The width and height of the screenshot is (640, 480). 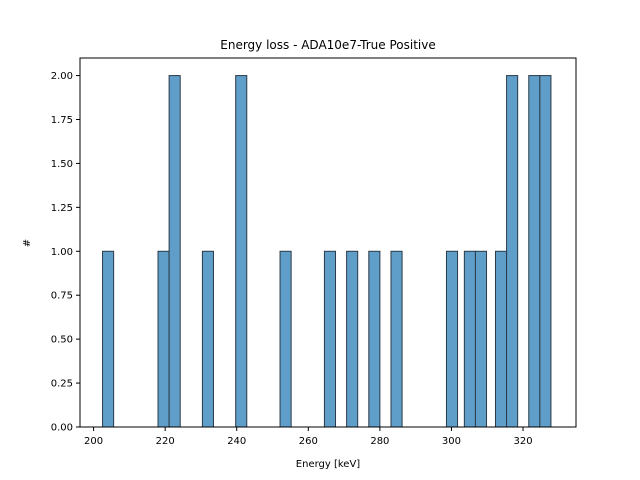 I want to click on y-tick-label: 0.75, so click(x=62, y=296).